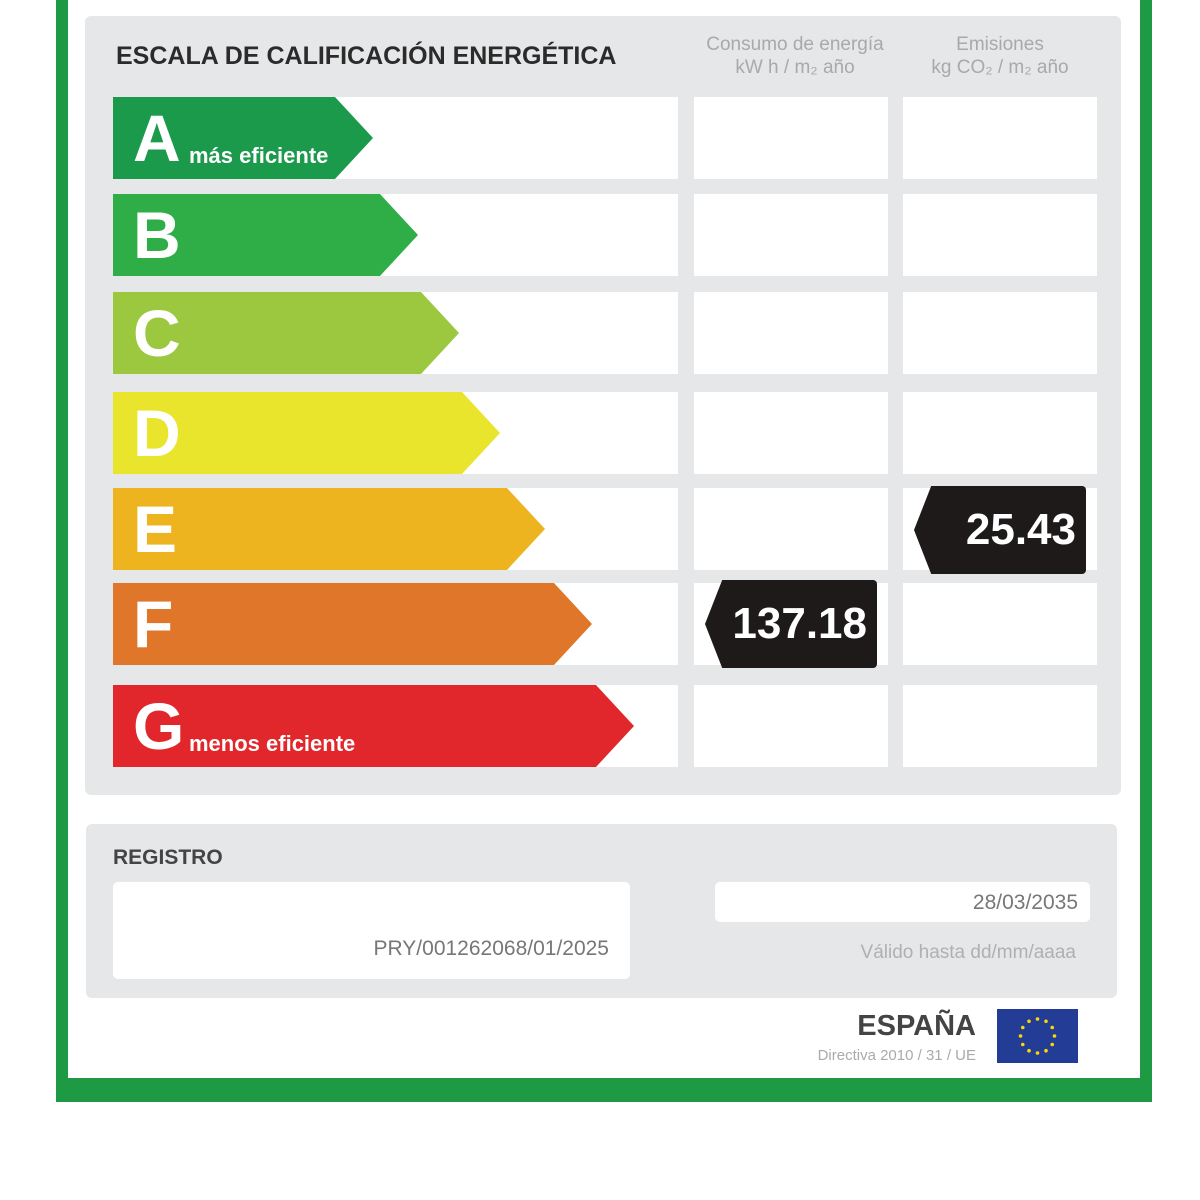 This screenshot has width=1200, height=1200. What do you see at coordinates (795, 44) in the screenshot?
I see `energy-header-line1: Consumo de energía` at bounding box center [795, 44].